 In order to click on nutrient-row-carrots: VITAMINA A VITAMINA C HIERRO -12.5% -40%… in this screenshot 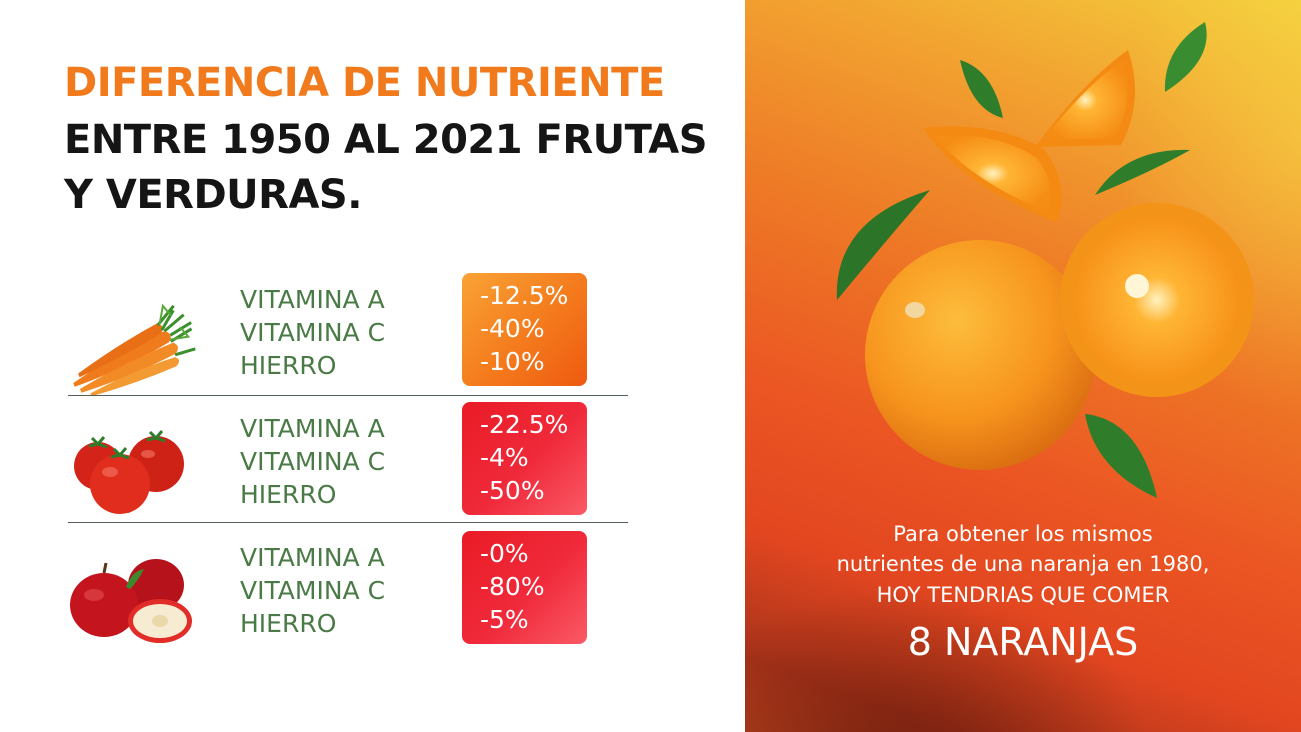, I will do `click(320, 338)`.